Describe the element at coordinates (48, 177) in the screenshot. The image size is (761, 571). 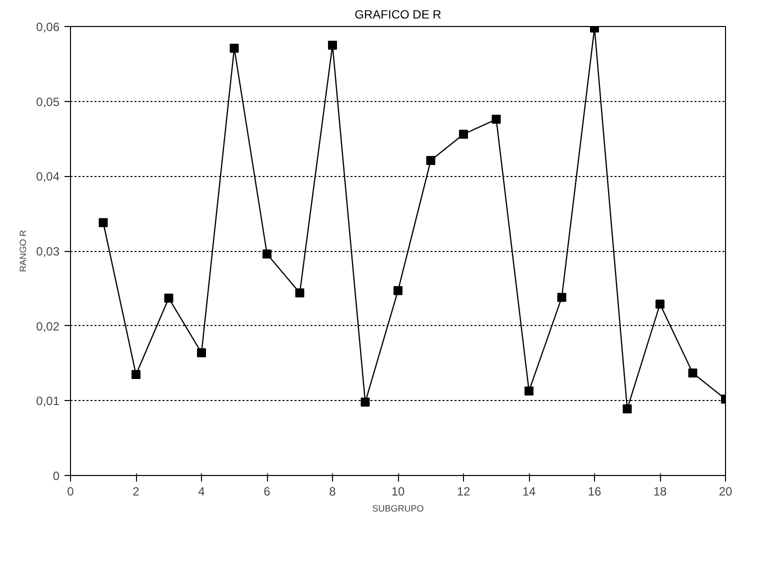
I see `y-tick-label: 0,04` at that location.